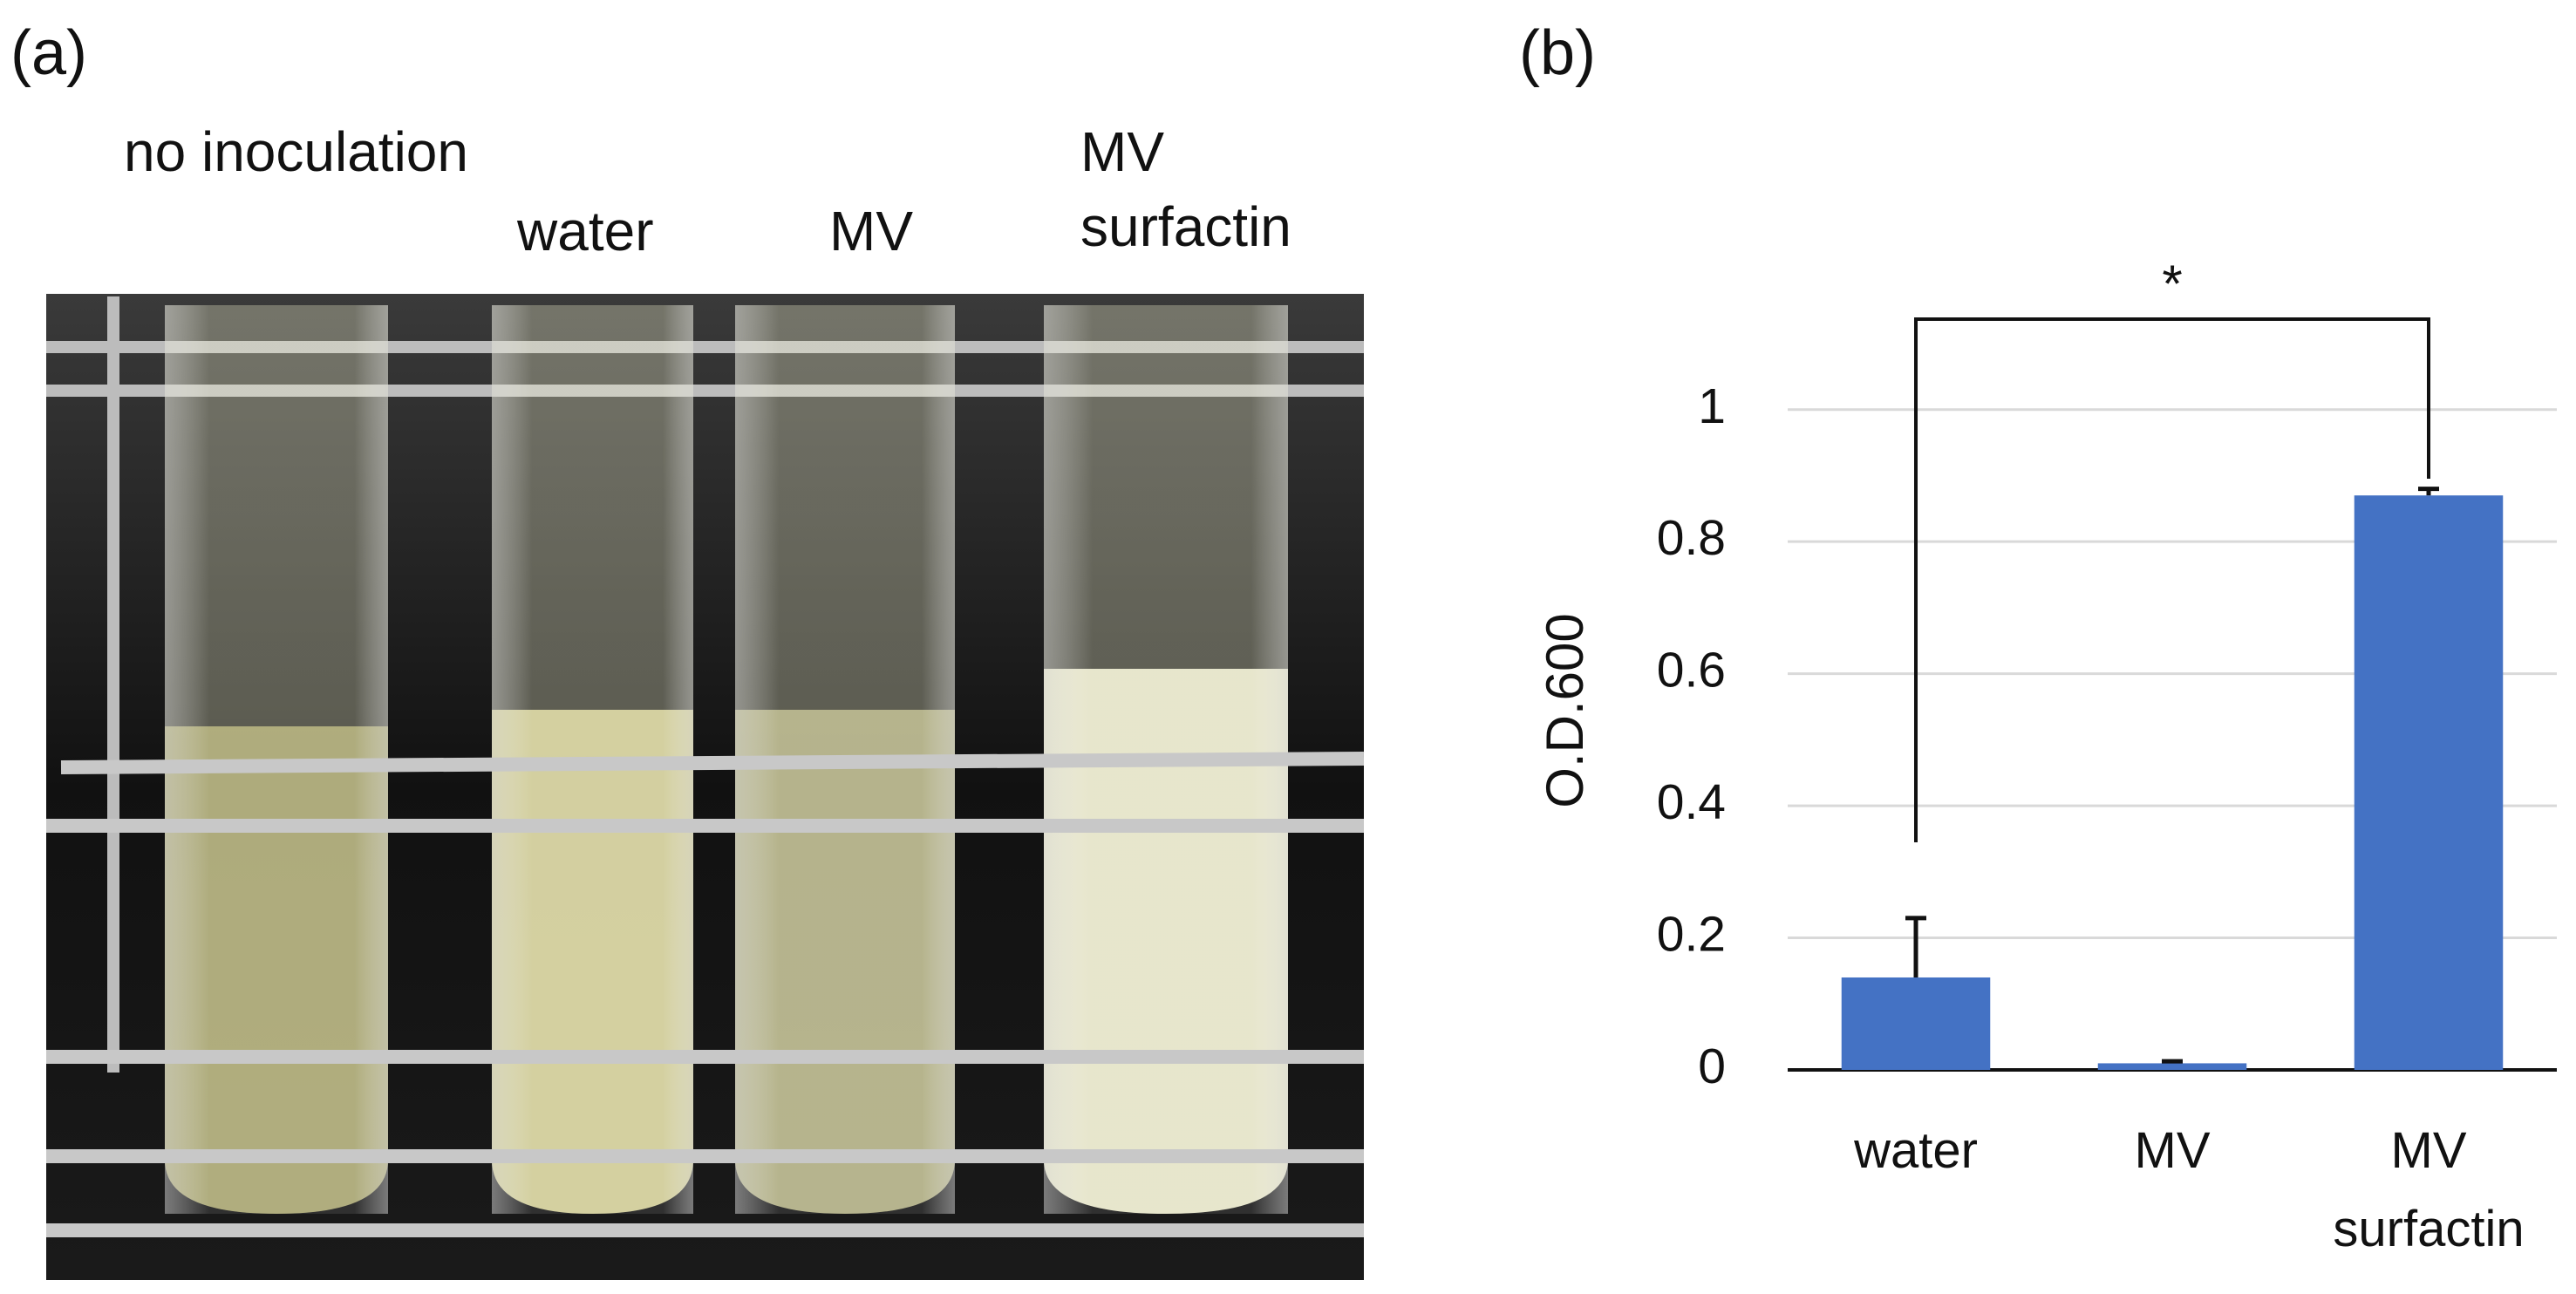 This screenshot has width=2576, height=1294. I want to click on y-axis-label: O.D.600, so click(1565, 710).